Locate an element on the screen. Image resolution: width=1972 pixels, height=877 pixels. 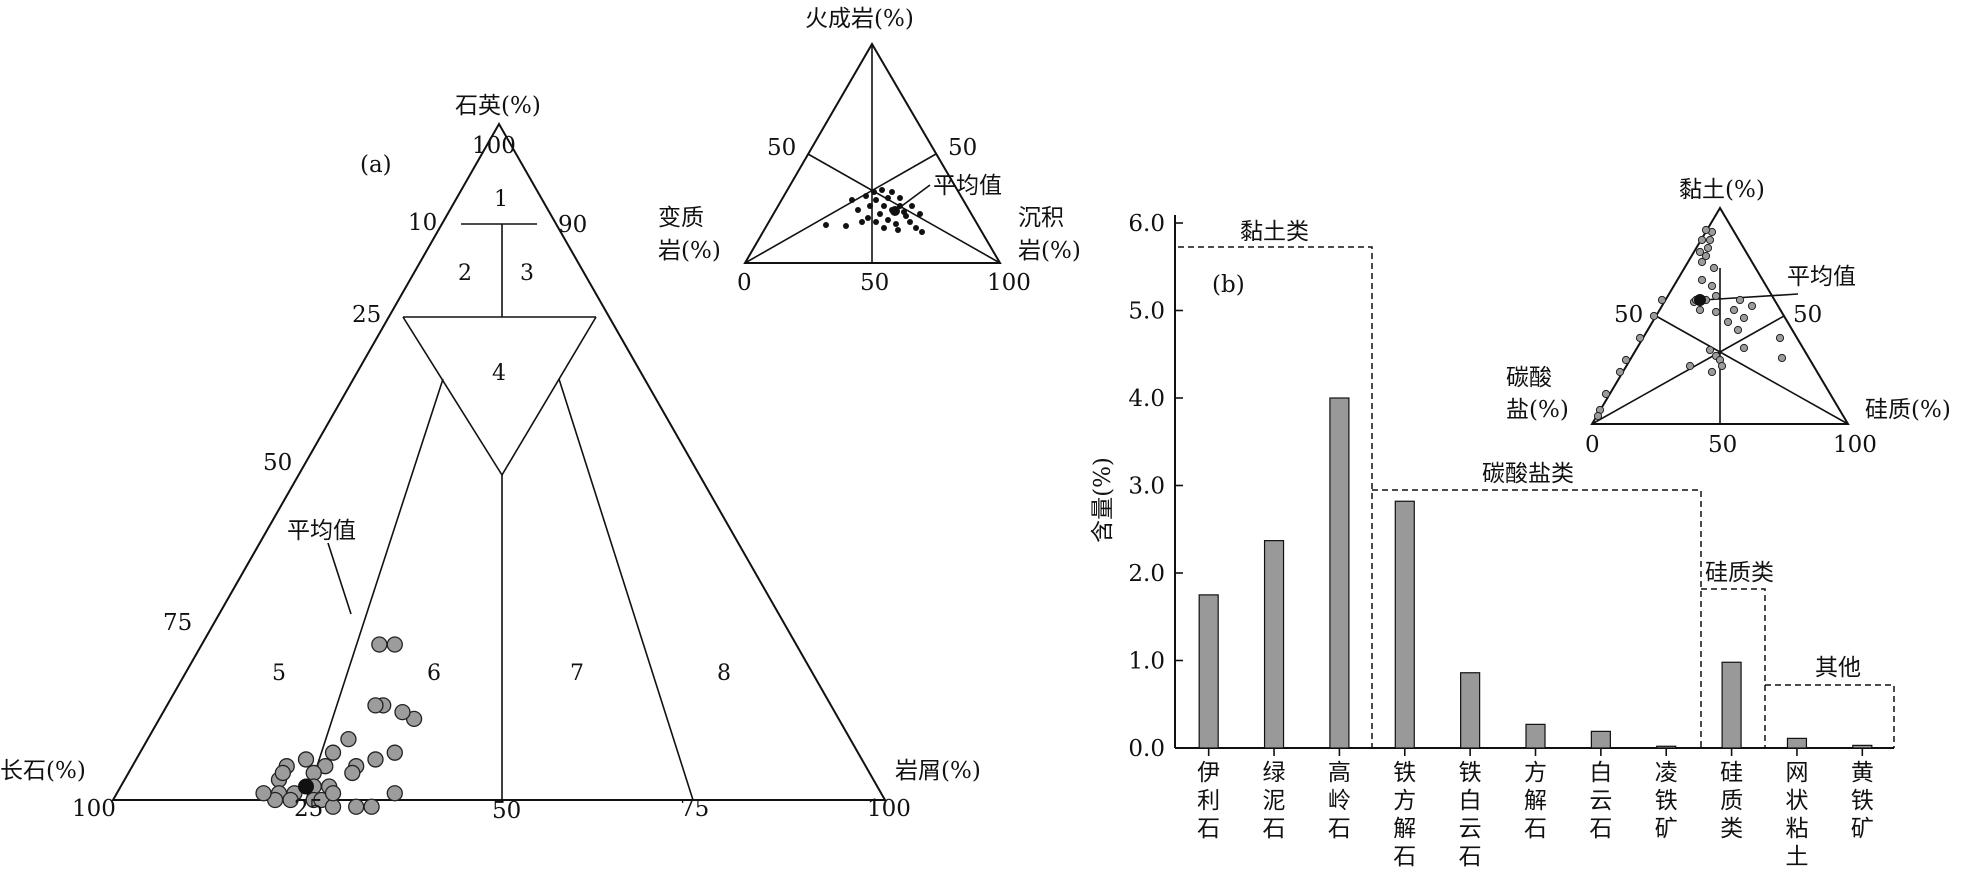
x-tick-label: 硅质类 is located at coordinates (1731, 801).